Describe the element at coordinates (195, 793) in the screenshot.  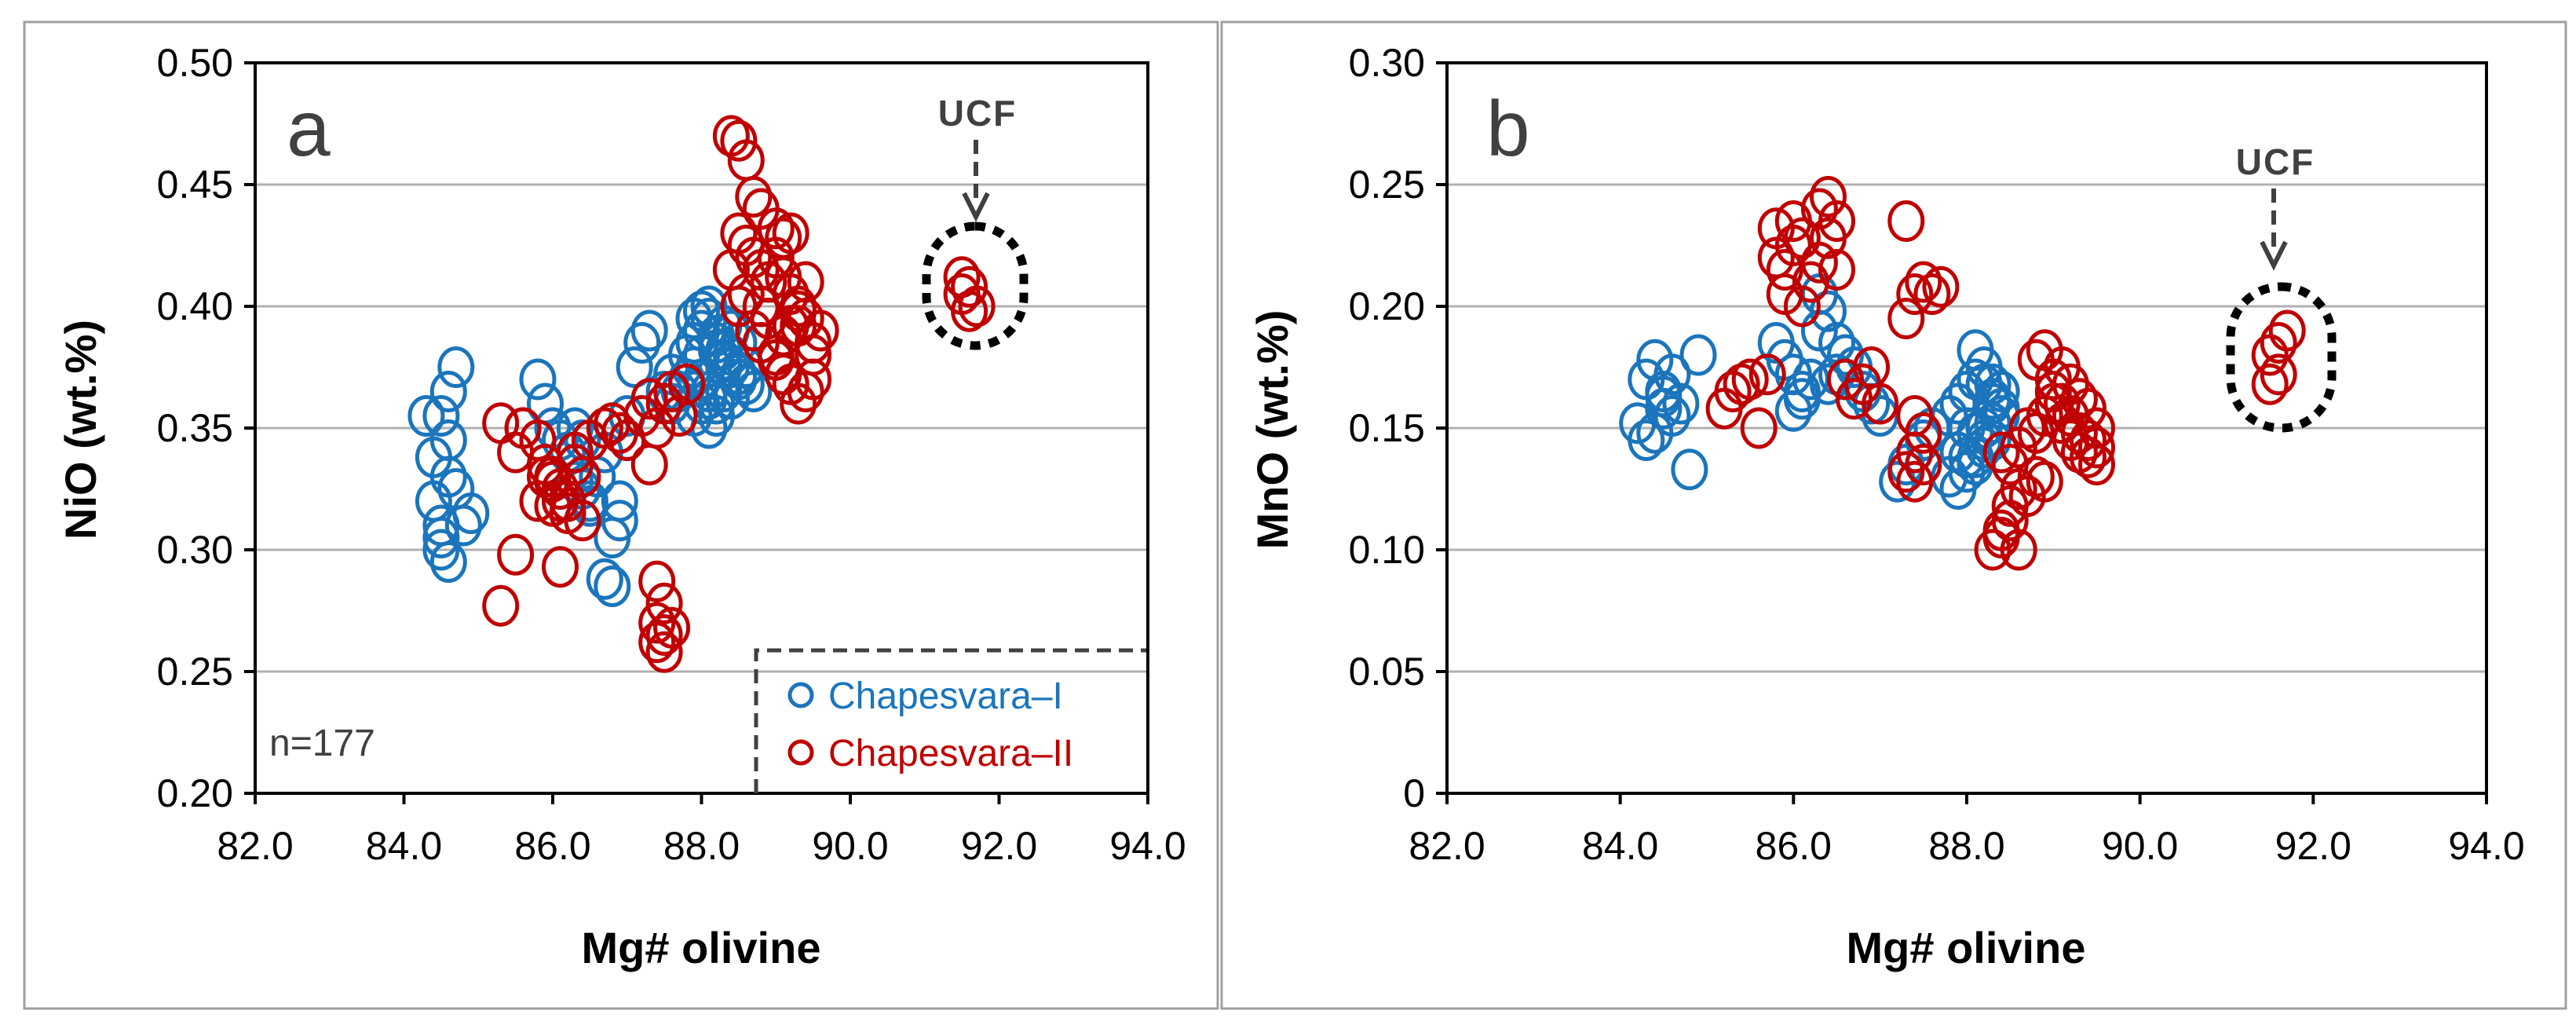
I see `panel-a-y-tick-label: 0.20` at that location.